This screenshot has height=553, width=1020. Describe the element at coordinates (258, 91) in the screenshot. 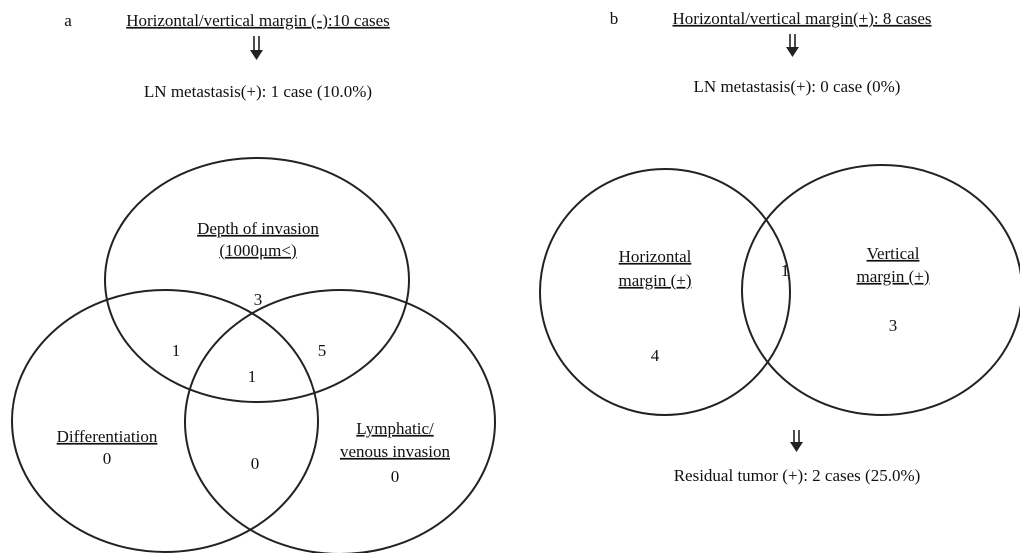

I see `result-text: LN metastasis(+): 1 case (10.0%)` at that location.